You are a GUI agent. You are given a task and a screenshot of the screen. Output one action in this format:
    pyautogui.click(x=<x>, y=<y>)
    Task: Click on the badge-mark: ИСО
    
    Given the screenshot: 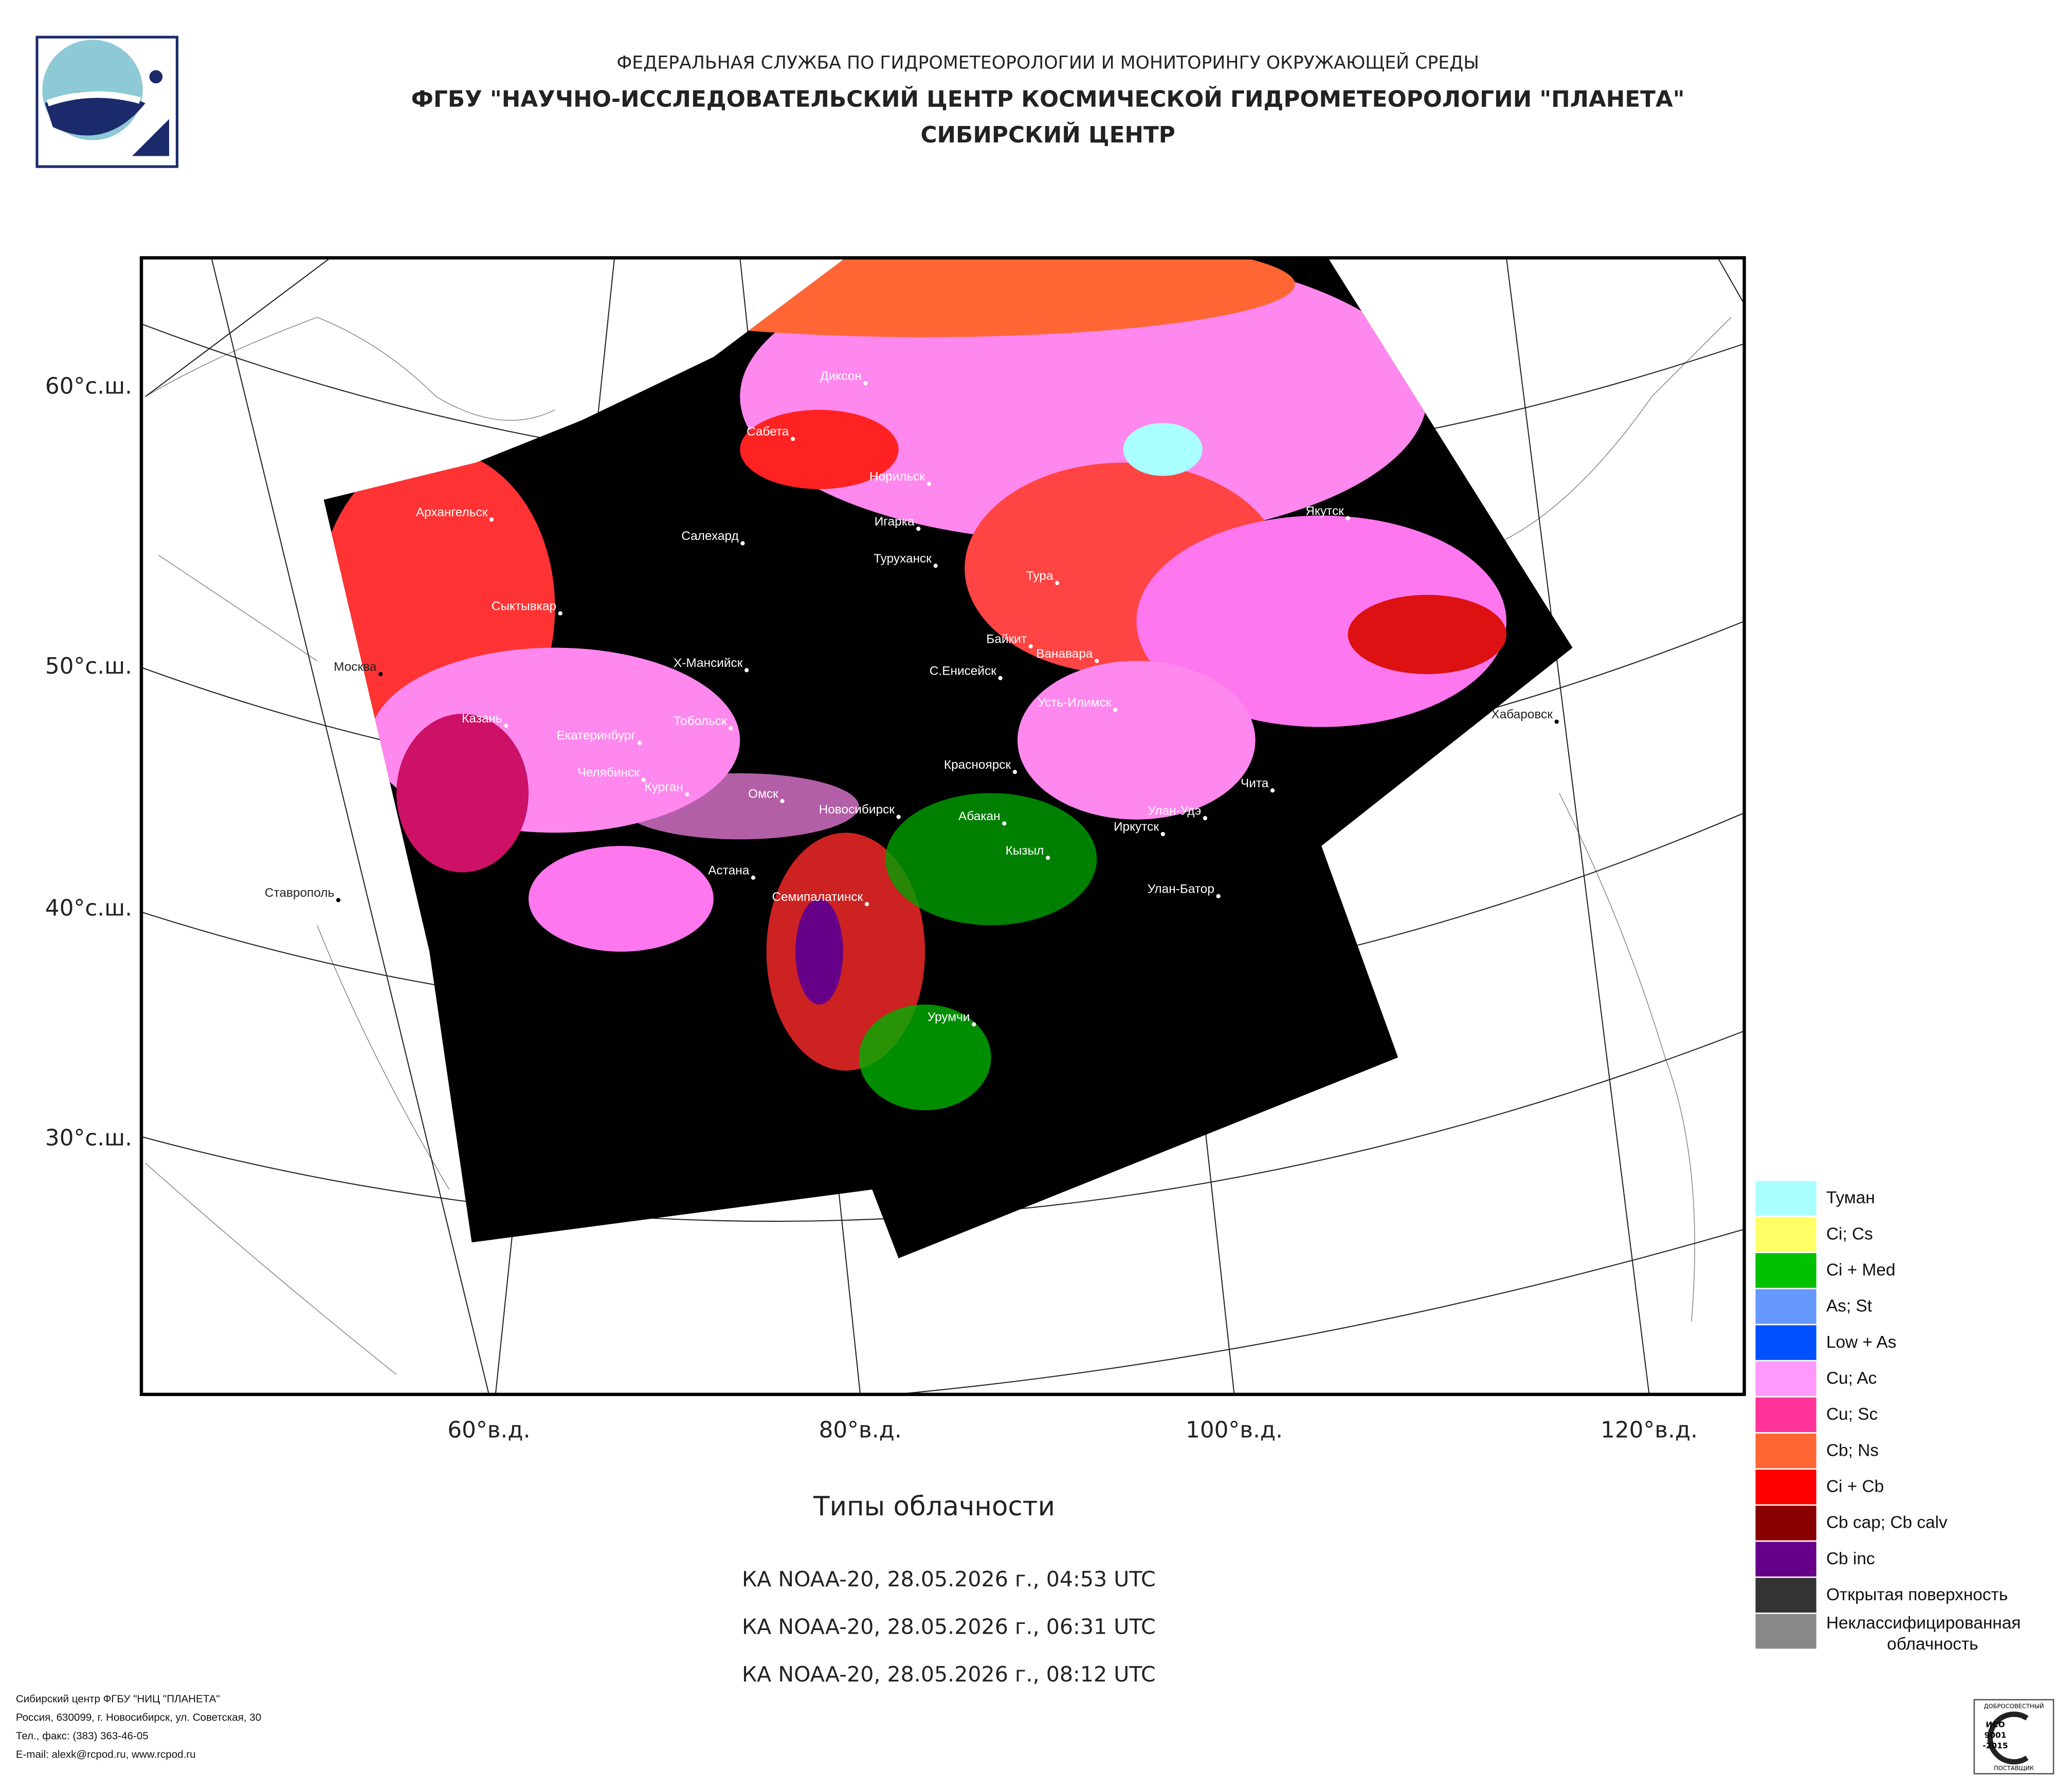 What is the action you would take?
    pyautogui.click(x=1995, y=1725)
    